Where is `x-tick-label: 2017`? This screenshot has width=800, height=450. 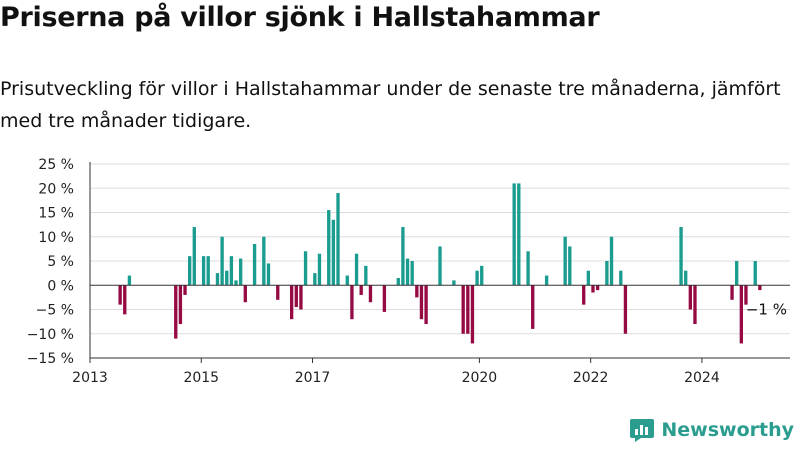
x-tick-label: 2017 is located at coordinates (313, 378).